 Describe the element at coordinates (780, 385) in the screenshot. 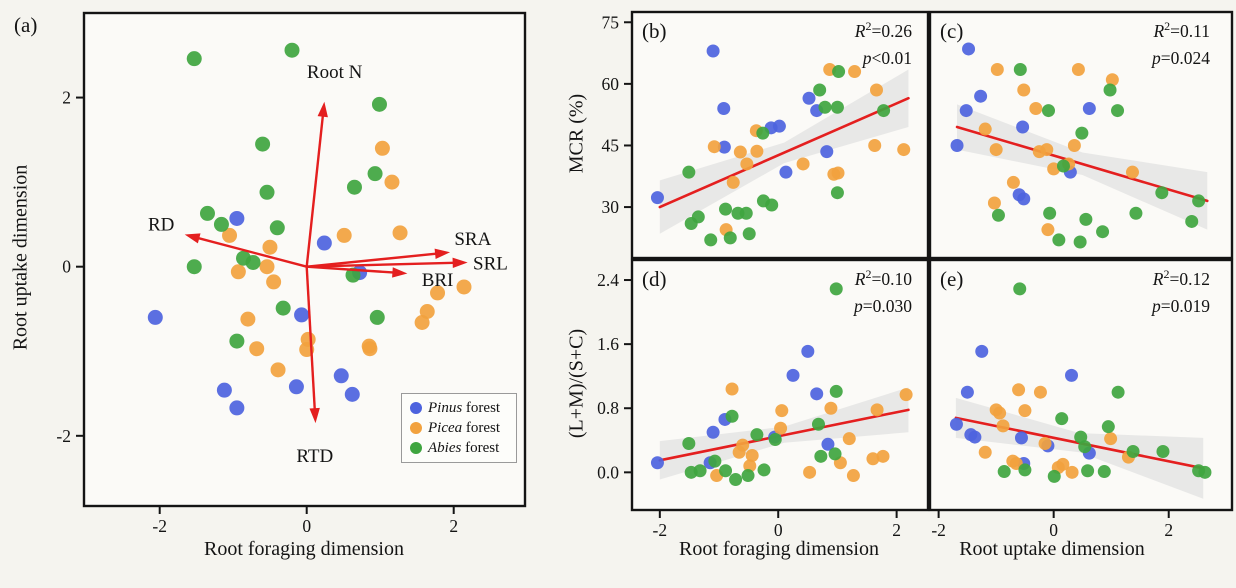

I see `plot-border-d` at that location.